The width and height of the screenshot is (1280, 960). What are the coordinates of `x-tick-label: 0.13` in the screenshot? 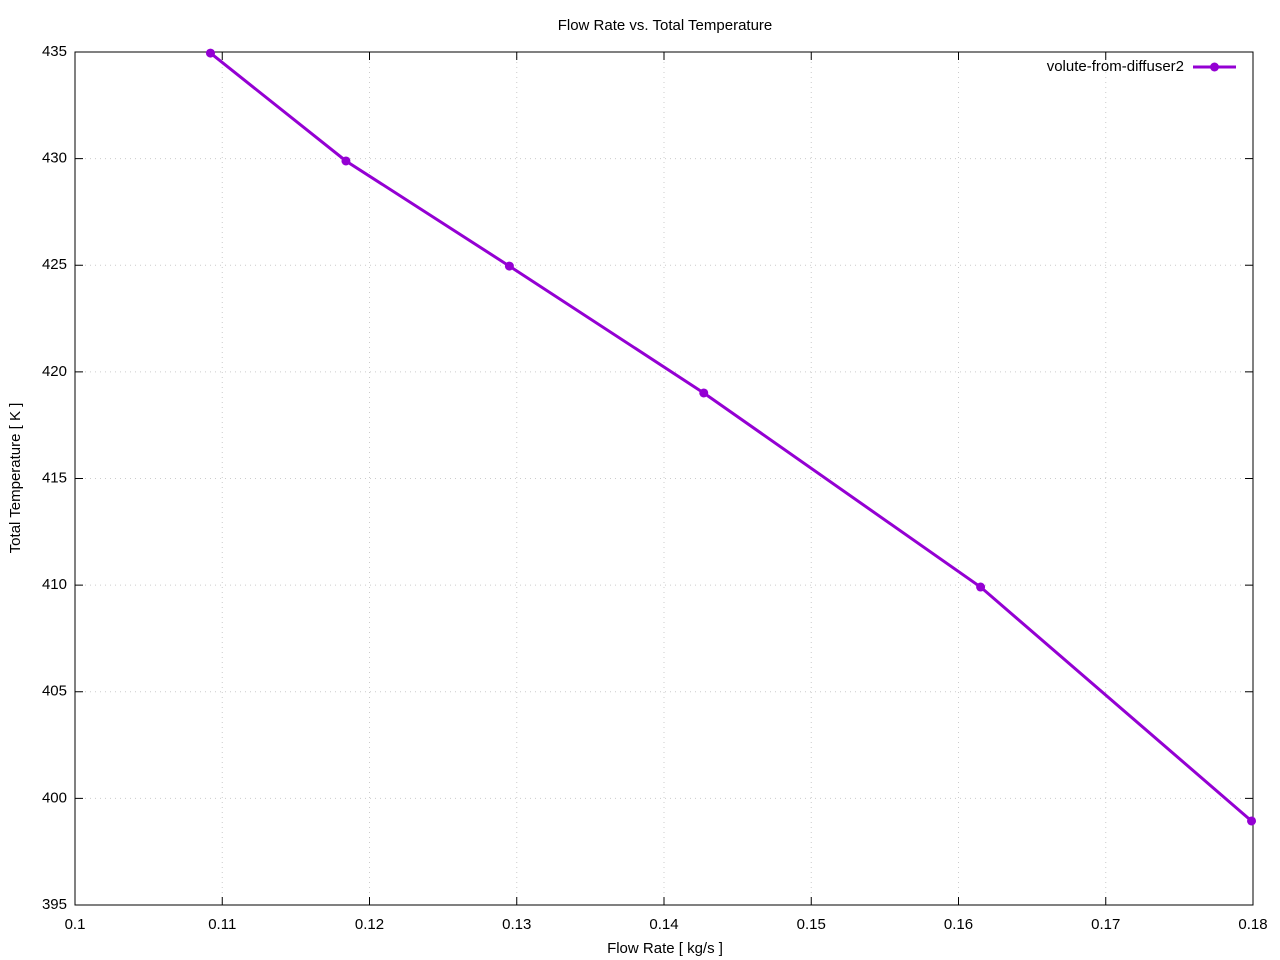 It's located at (516, 924).